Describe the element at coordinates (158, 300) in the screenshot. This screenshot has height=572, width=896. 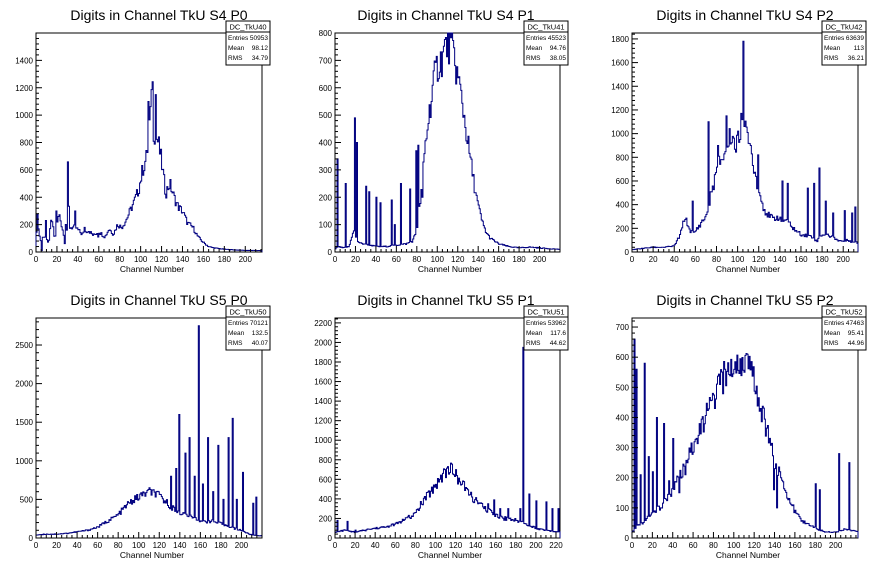
I see `panel-title: Digits in Channel TkU S5 P0` at that location.